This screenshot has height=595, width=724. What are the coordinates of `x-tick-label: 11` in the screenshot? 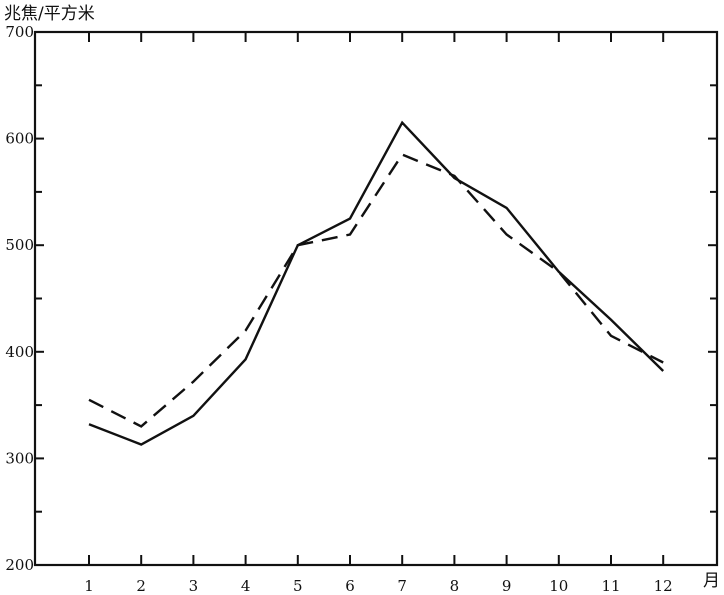 It's located at (610, 586).